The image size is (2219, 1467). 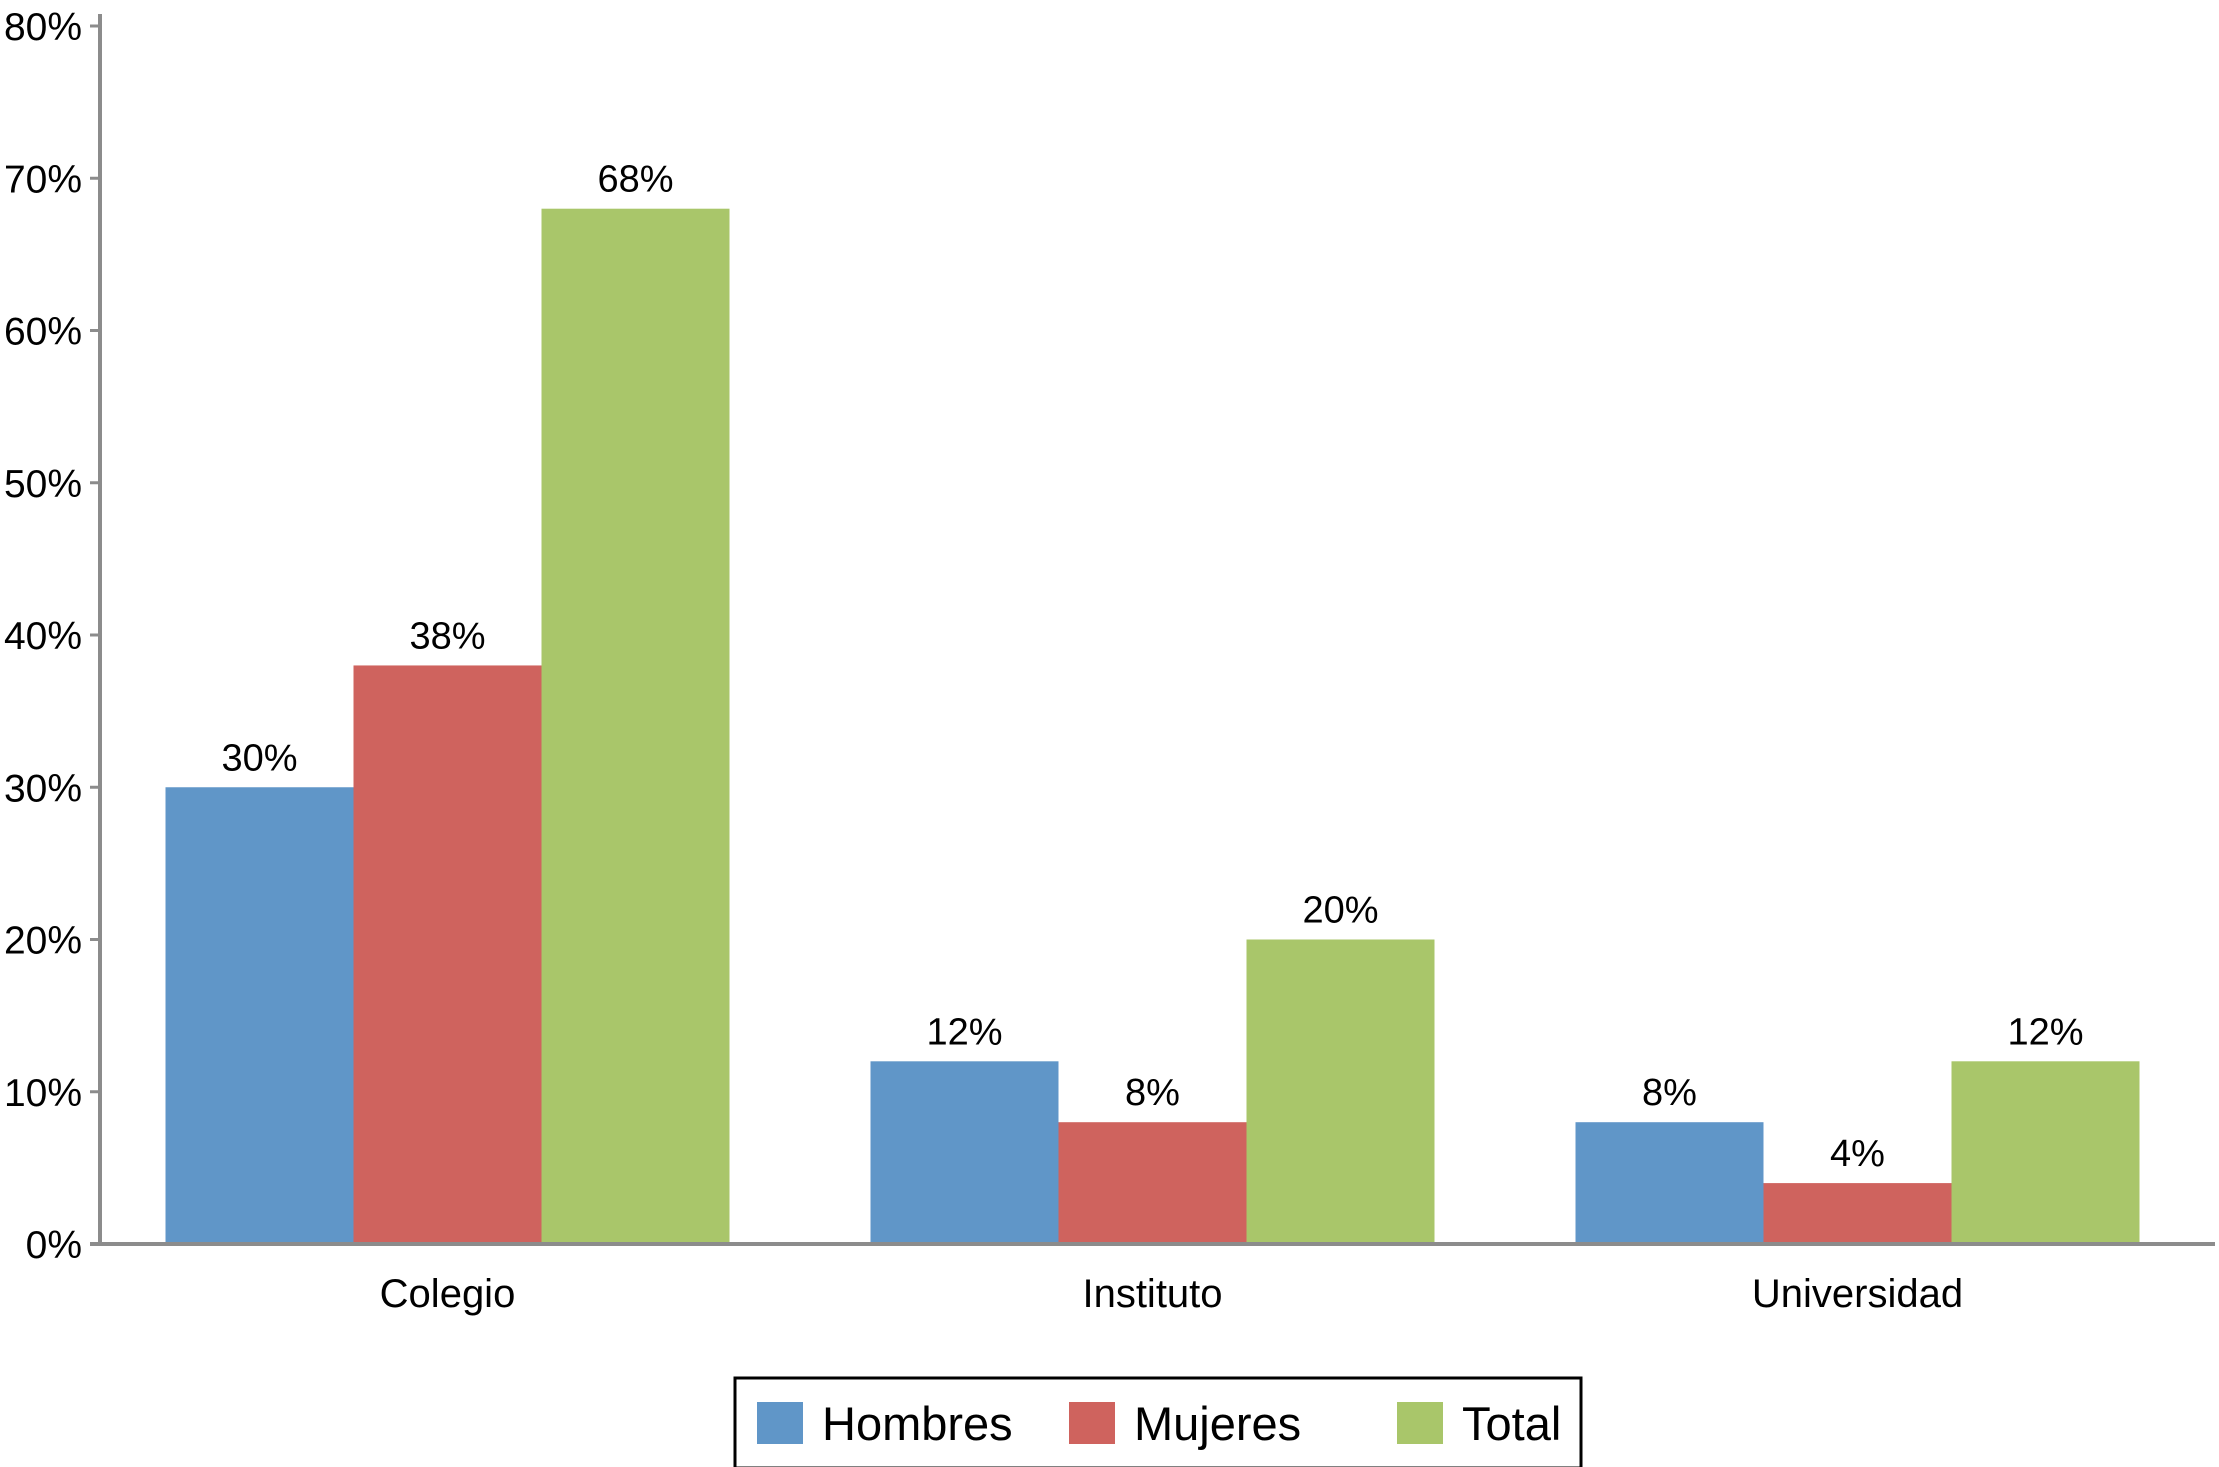 What do you see at coordinates (780, 1423) in the screenshot?
I see `legend-swatch-hombres` at bounding box center [780, 1423].